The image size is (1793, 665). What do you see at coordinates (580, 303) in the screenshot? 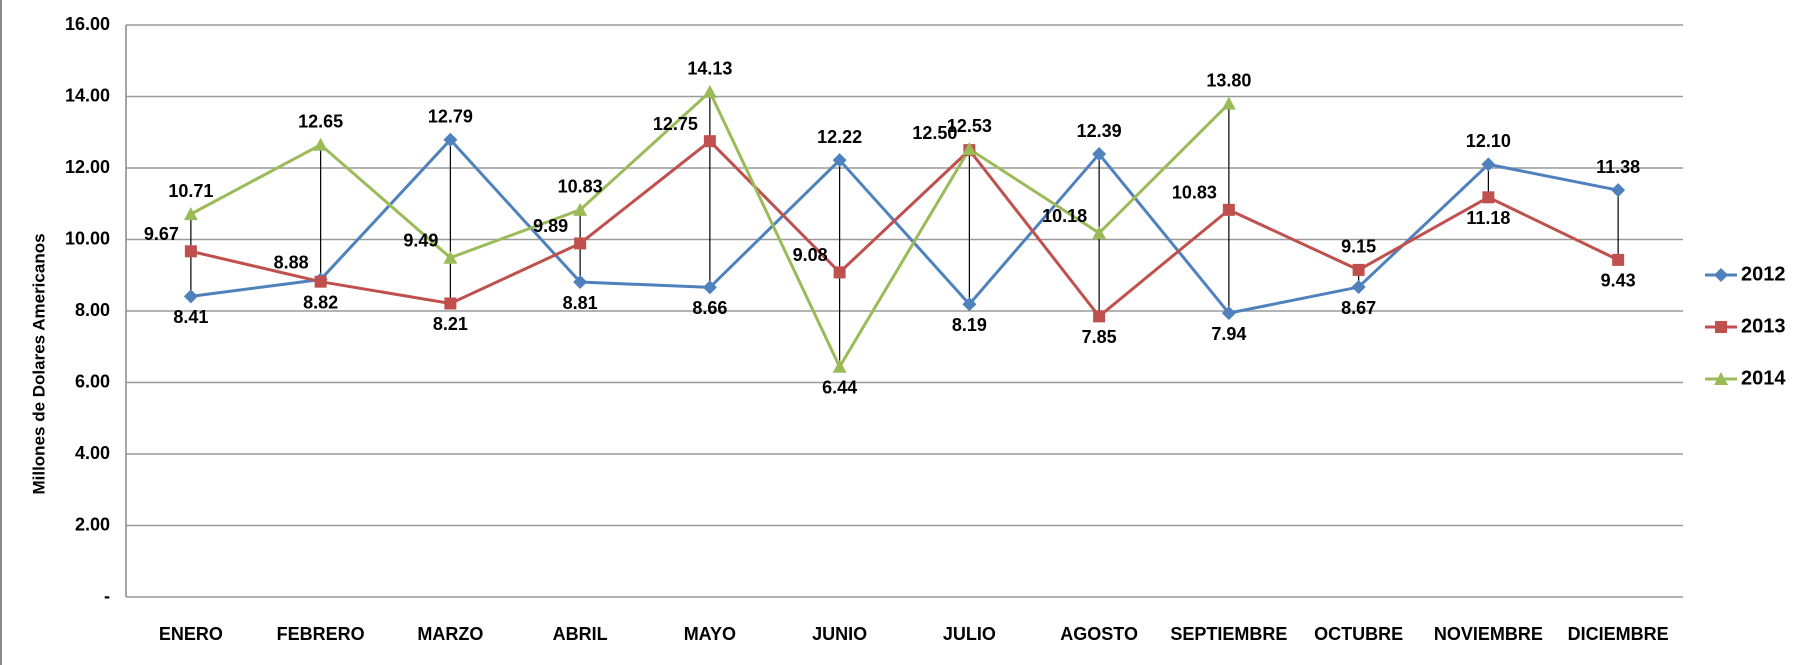
I see `data-label: 8.81` at bounding box center [580, 303].